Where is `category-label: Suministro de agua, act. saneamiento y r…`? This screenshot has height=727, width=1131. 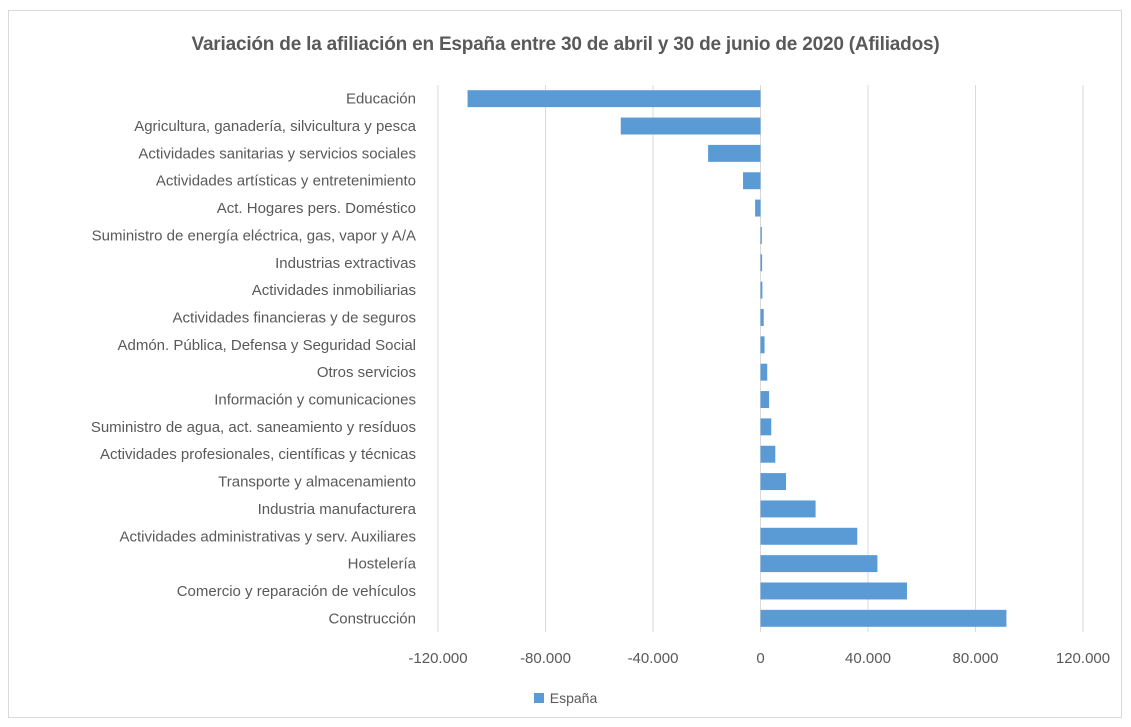
category-label: Suministro de agua, act. saneamiento y r… is located at coordinates (253, 427).